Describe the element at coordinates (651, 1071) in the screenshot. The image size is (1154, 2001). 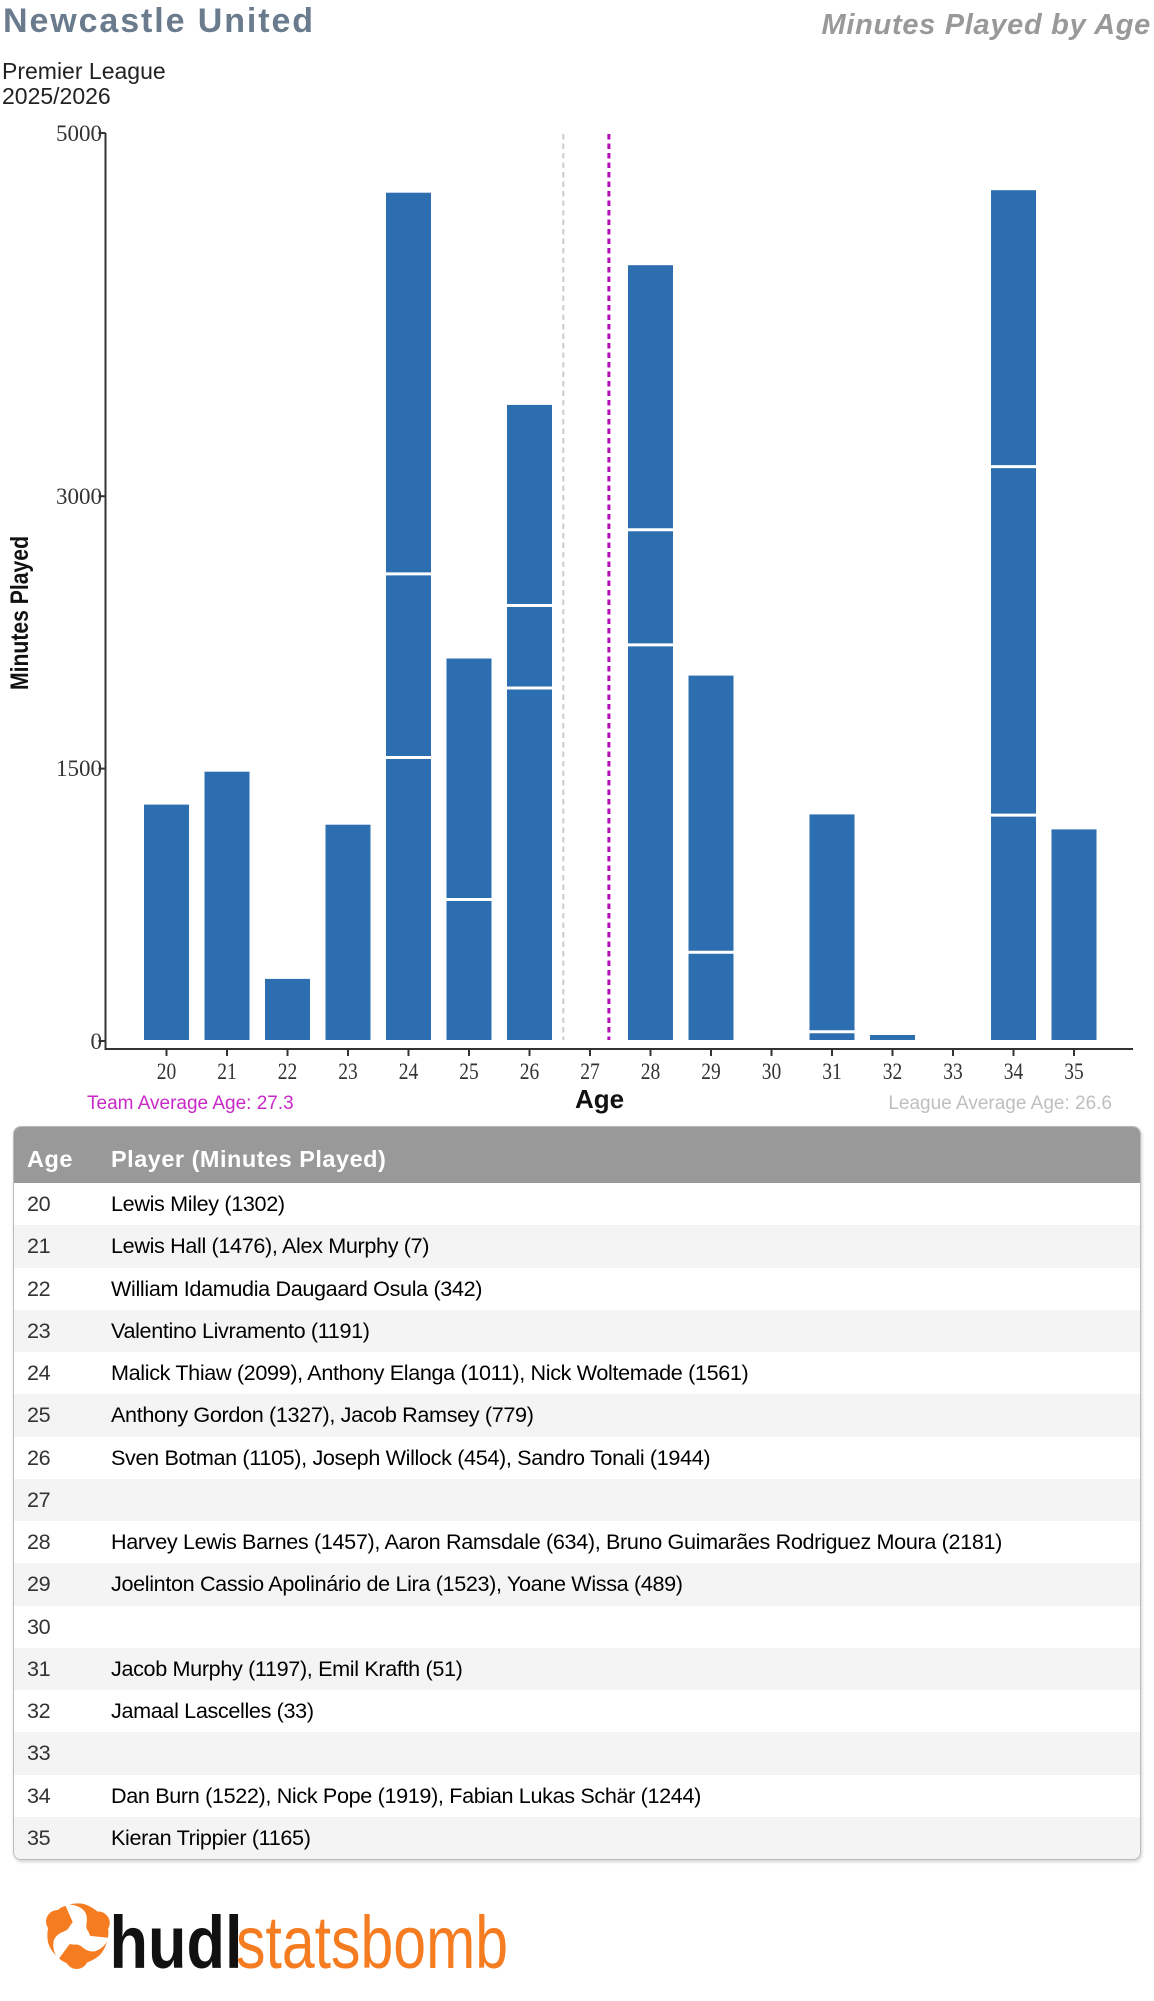
I see `svg-text: 28` at that location.